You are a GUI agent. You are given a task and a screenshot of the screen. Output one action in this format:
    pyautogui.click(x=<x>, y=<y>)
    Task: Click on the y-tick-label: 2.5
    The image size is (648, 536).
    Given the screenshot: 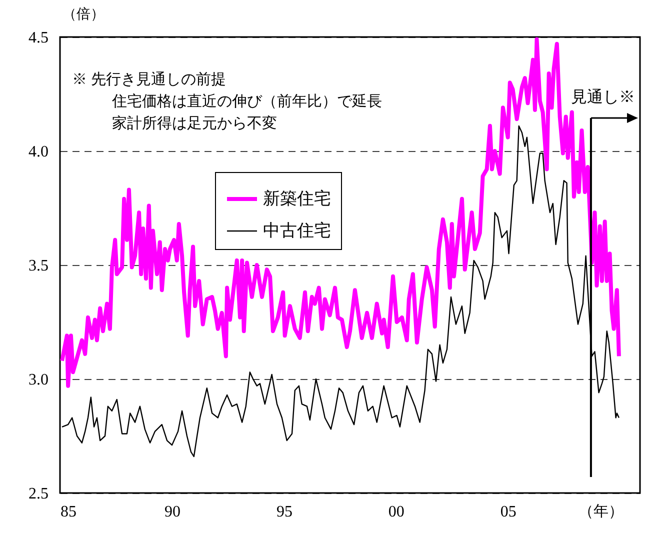 What is the action you would take?
    pyautogui.click(x=38, y=494)
    